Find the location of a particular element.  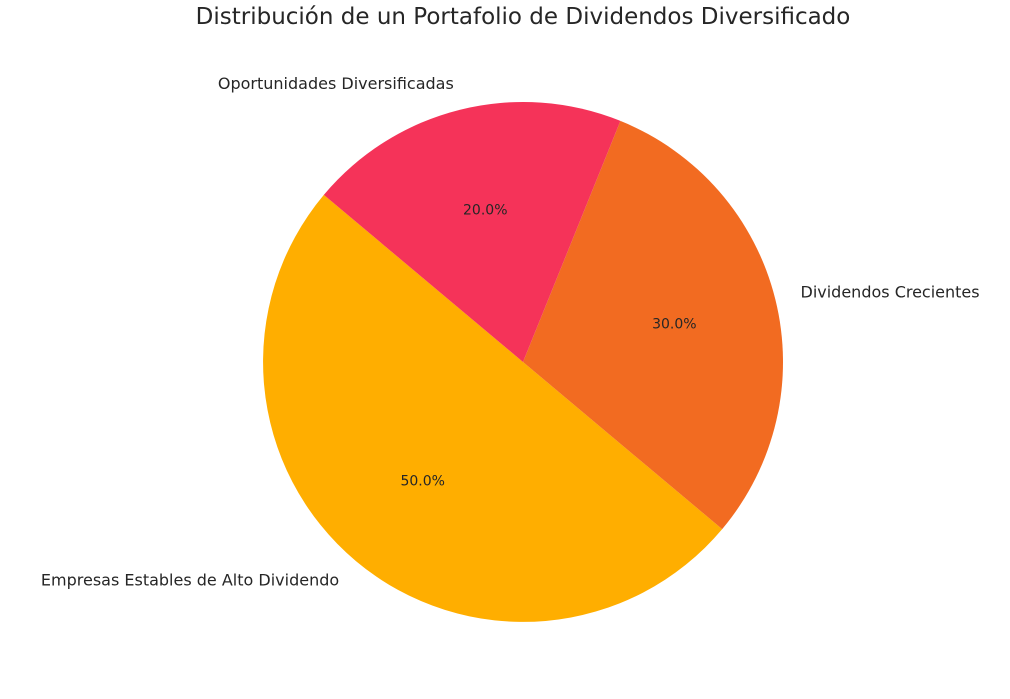

pie-slice-oportunidades-diversificadas is located at coordinates (472, 231).